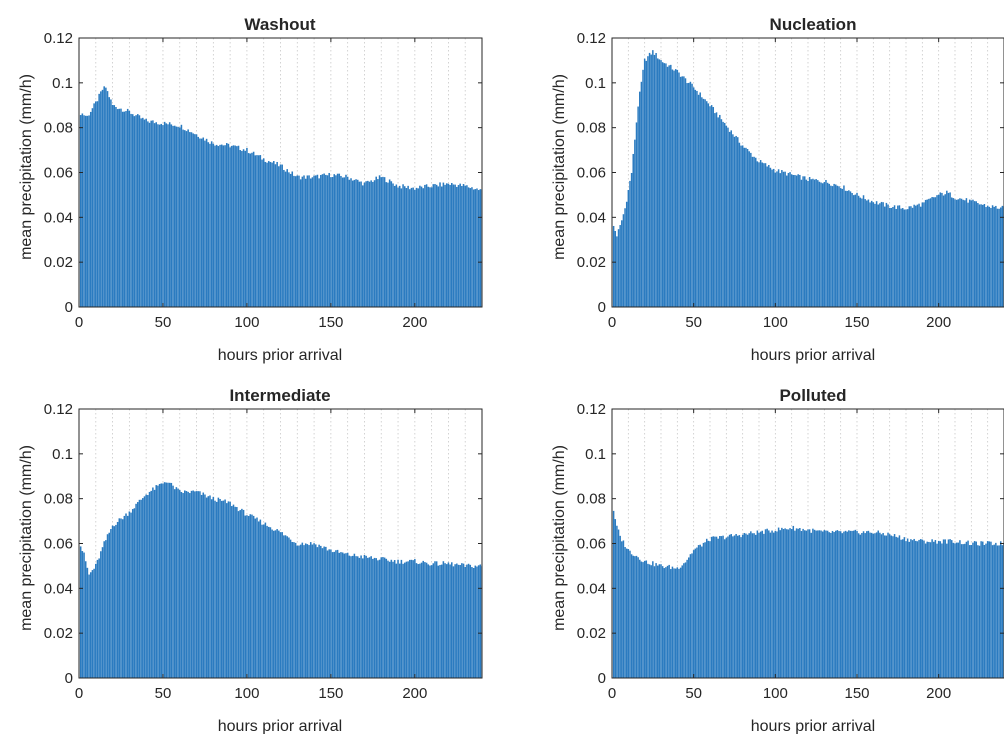  I want to click on panel-title: Polluted, so click(812, 395).